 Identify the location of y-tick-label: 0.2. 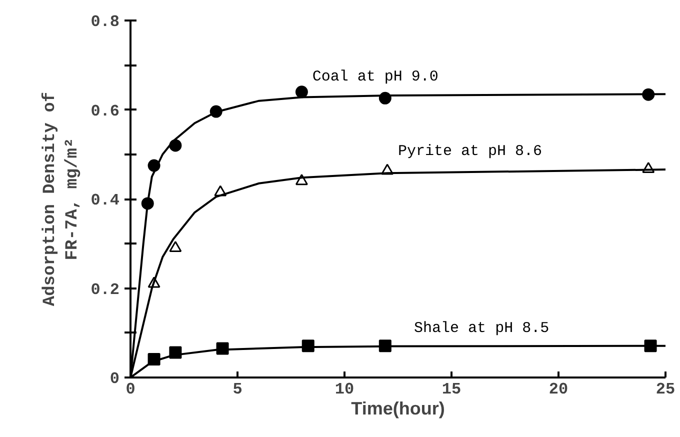
(105, 289).